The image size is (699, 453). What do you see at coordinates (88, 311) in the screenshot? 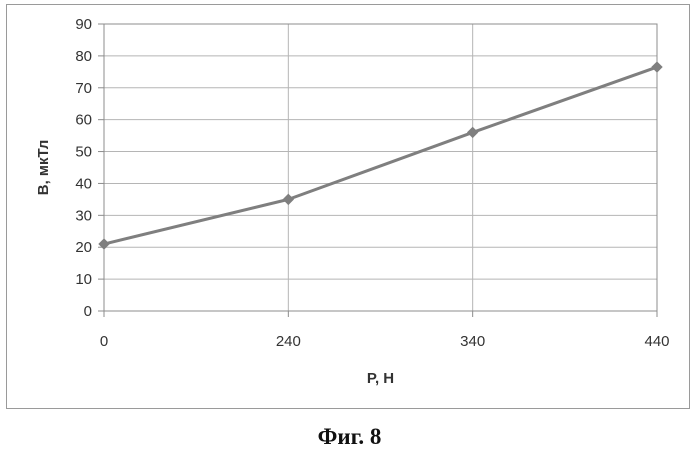
I see `y-tick-label: 0` at bounding box center [88, 311].